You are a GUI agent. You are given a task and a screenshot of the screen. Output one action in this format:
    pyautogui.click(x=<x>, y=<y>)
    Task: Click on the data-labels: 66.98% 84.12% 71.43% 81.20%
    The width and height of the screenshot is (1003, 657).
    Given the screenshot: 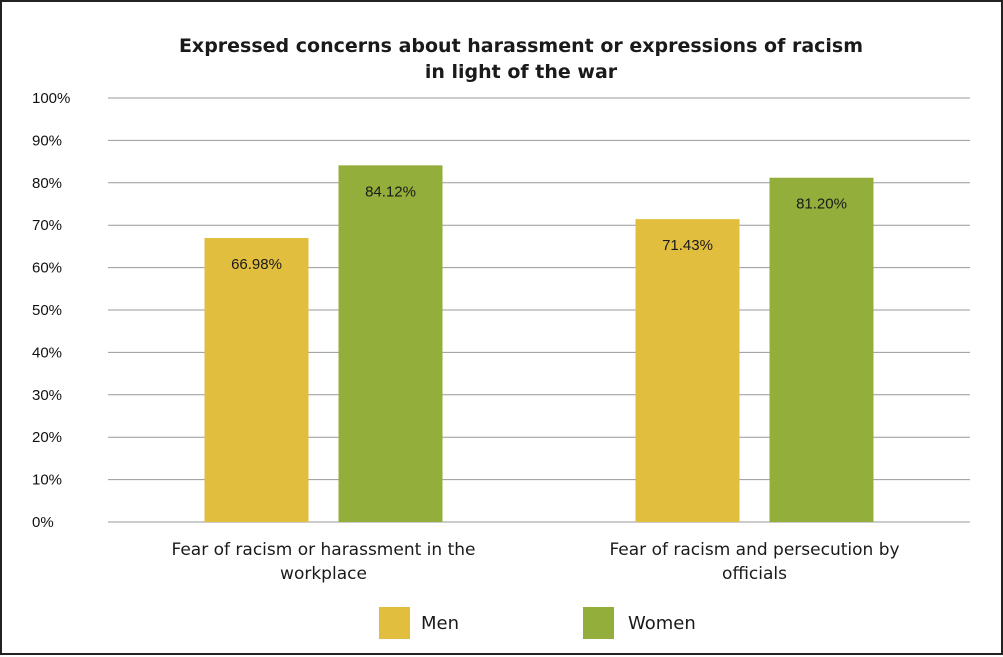 What is the action you would take?
    pyautogui.click(x=539, y=228)
    